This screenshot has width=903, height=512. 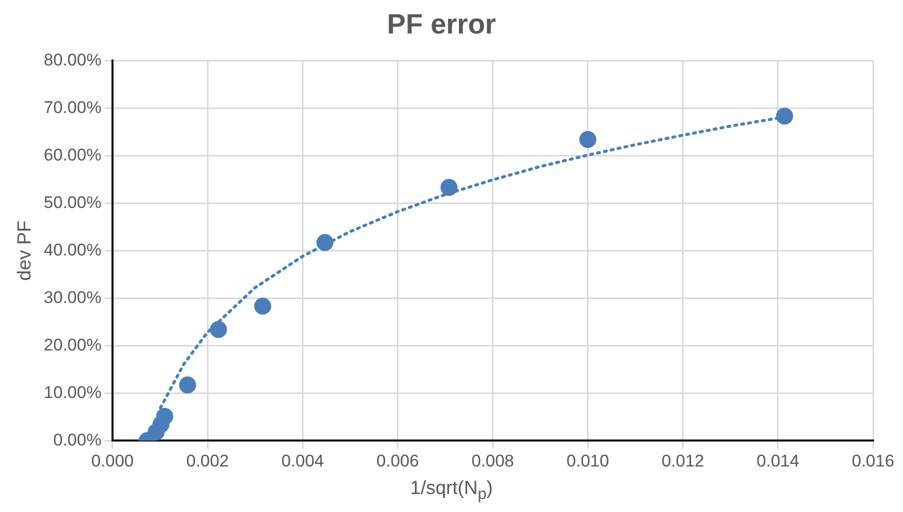 What do you see at coordinates (77, 440) in the screenshot?
I see `y-tick-label: 0.00%` at bounding box center [77, 440].